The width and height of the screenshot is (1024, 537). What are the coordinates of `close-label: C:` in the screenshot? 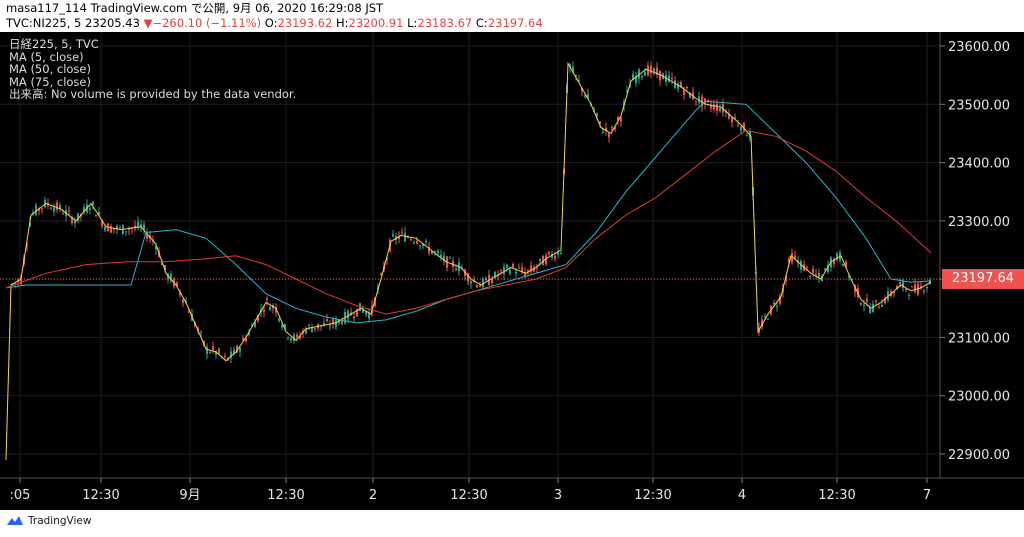 It's located at (481, 23).